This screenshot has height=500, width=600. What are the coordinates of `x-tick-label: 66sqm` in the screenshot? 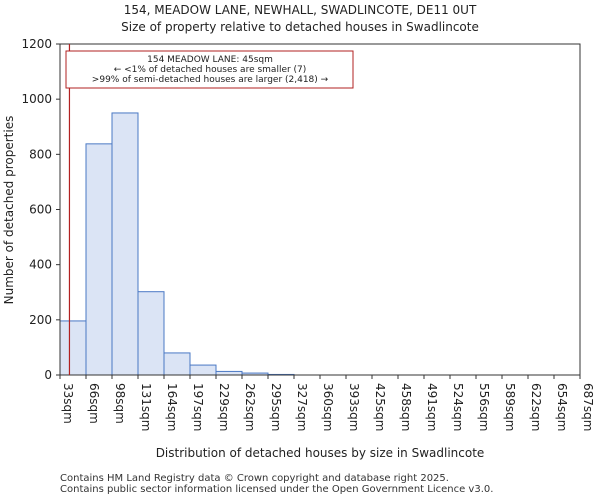 It's located at (94, 403).